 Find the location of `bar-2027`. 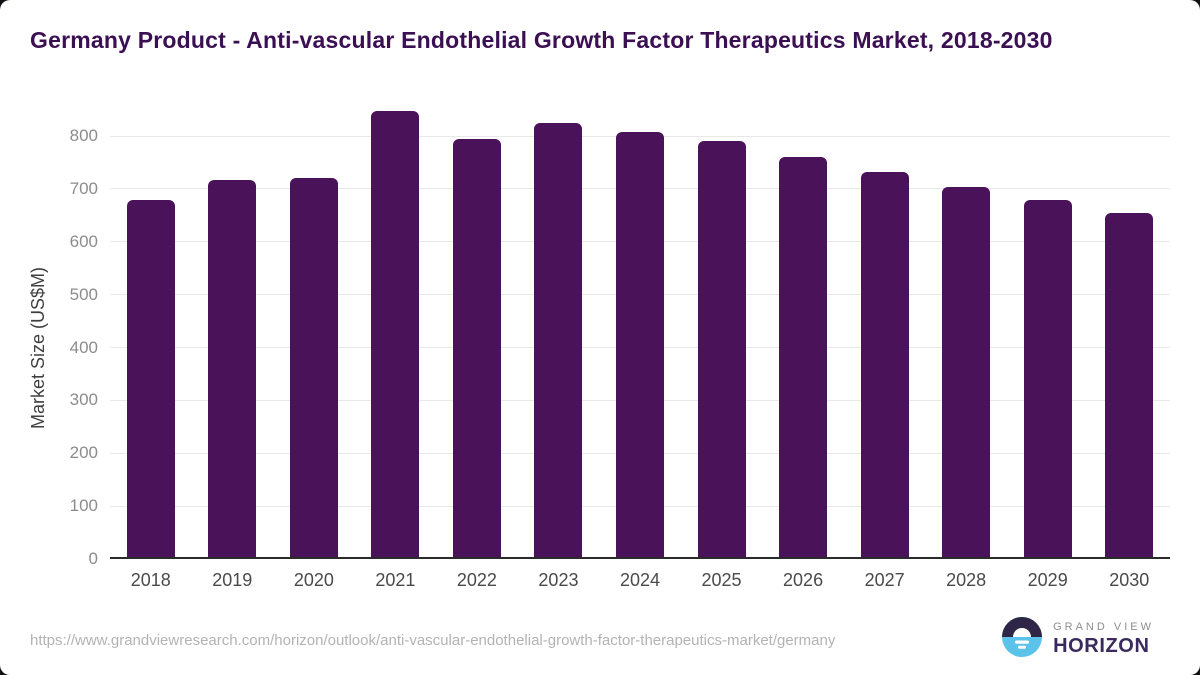

bar-2027 is located at coordinates (884, 365).